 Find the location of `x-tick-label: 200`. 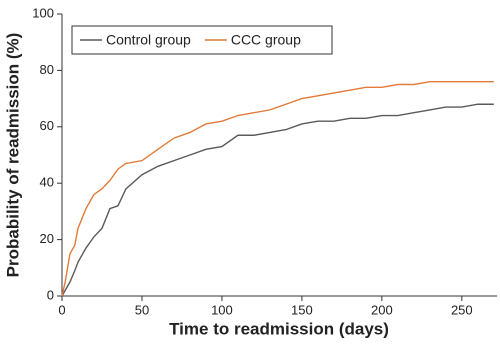

x-tick-label: 200 is located at coordinates (382, 309).